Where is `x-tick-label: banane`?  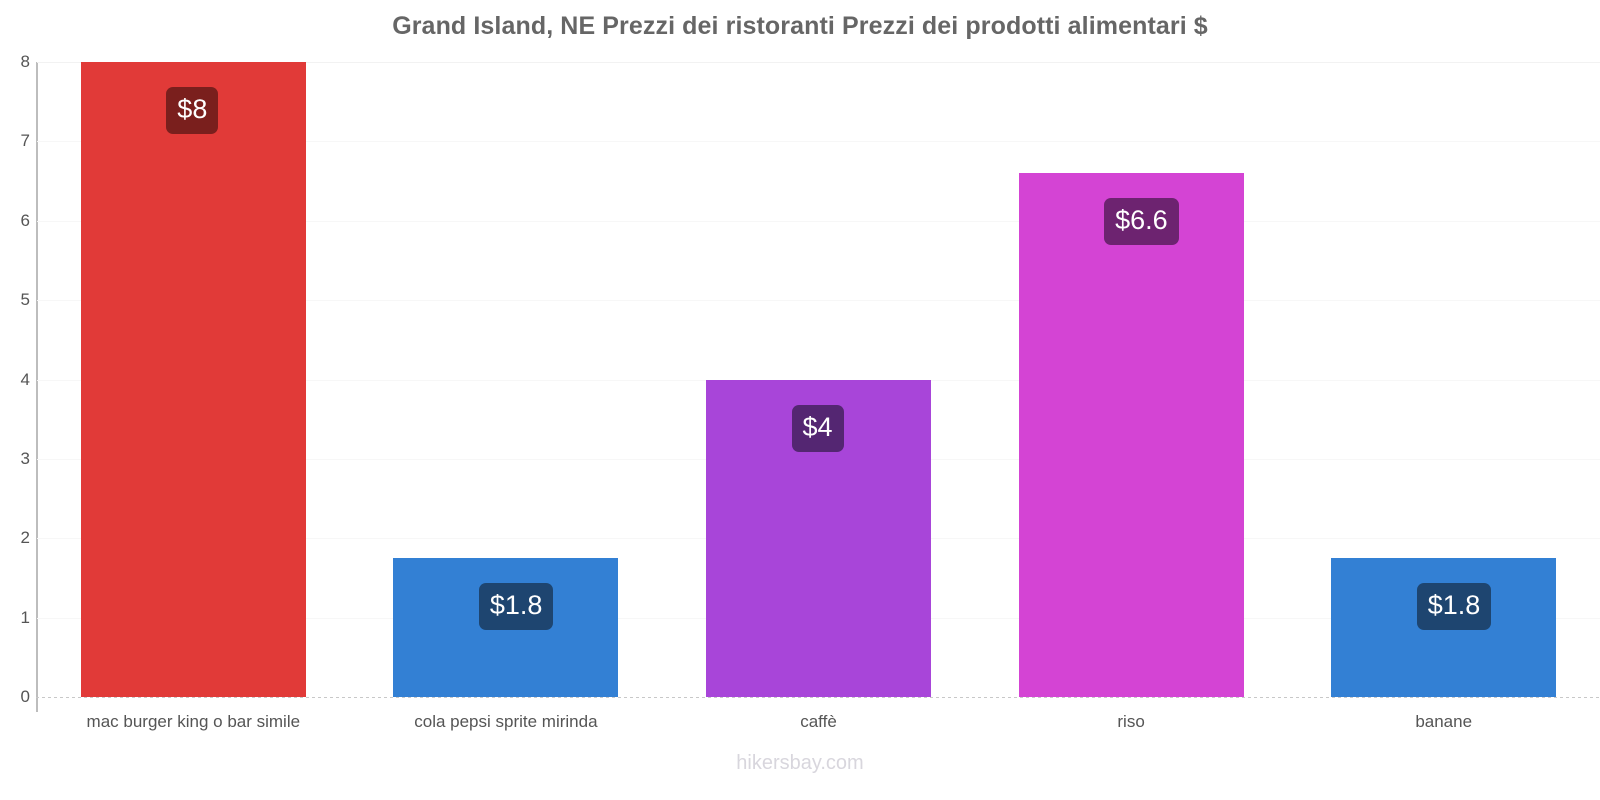
x-tick-label: banane is located at coordinates (1444, 721).